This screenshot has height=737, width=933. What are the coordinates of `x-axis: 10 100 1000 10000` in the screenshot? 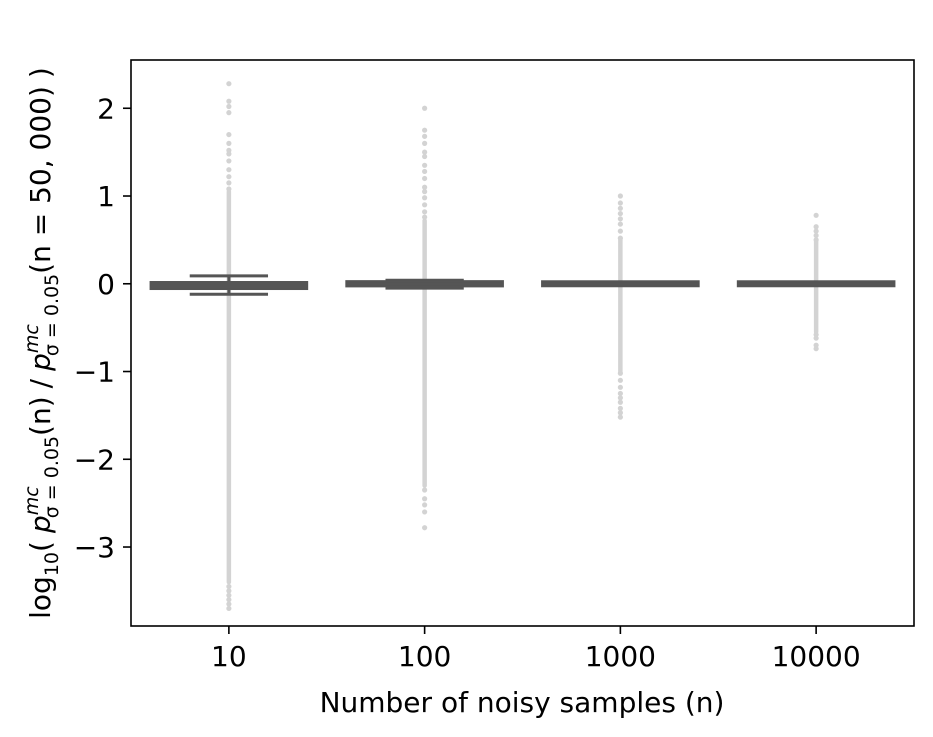 It's located at (536, 649).